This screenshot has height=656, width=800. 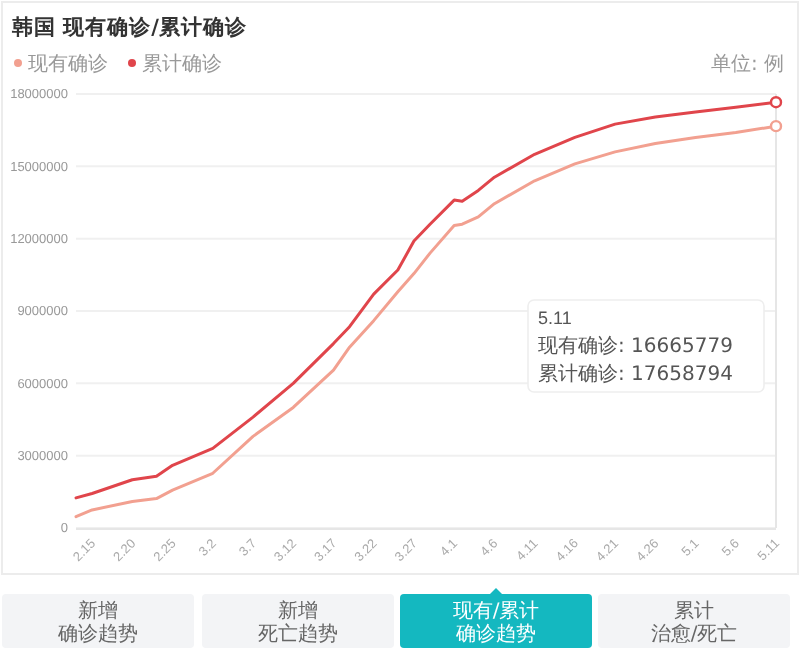 I want to click on legend-label: 现有确诊, so click(x=68, y=64).